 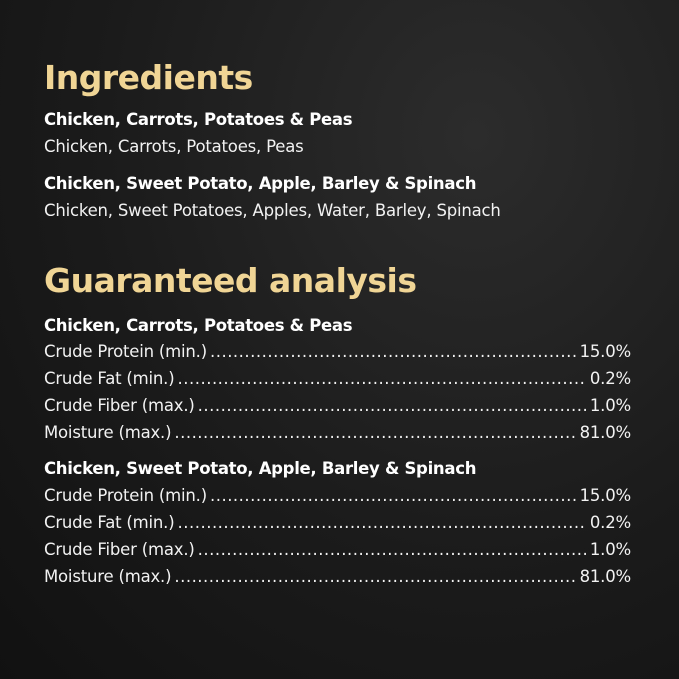 I want to click on recipe-1-ingredients: Chicken, Carrots, Potatoes, Peas, so click(x=174, y=146).